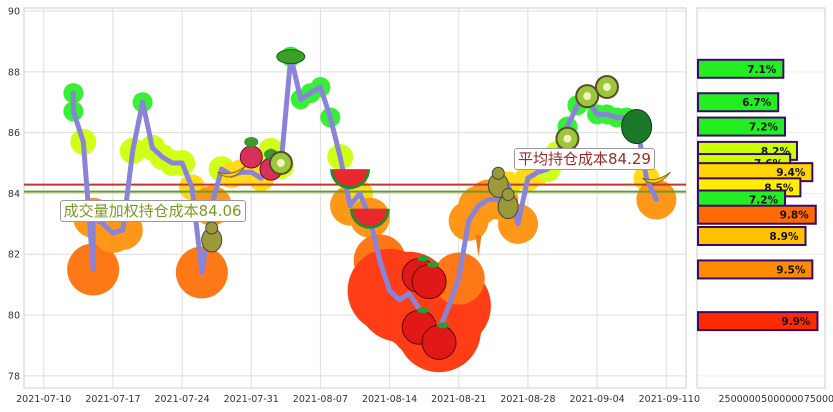 This screenshot has height=412, width=833. What do you see at coordinates (666, 399) in the screenshot?
I see `x-tick-label: 2021-09-11` at bounding box center [666, 399].